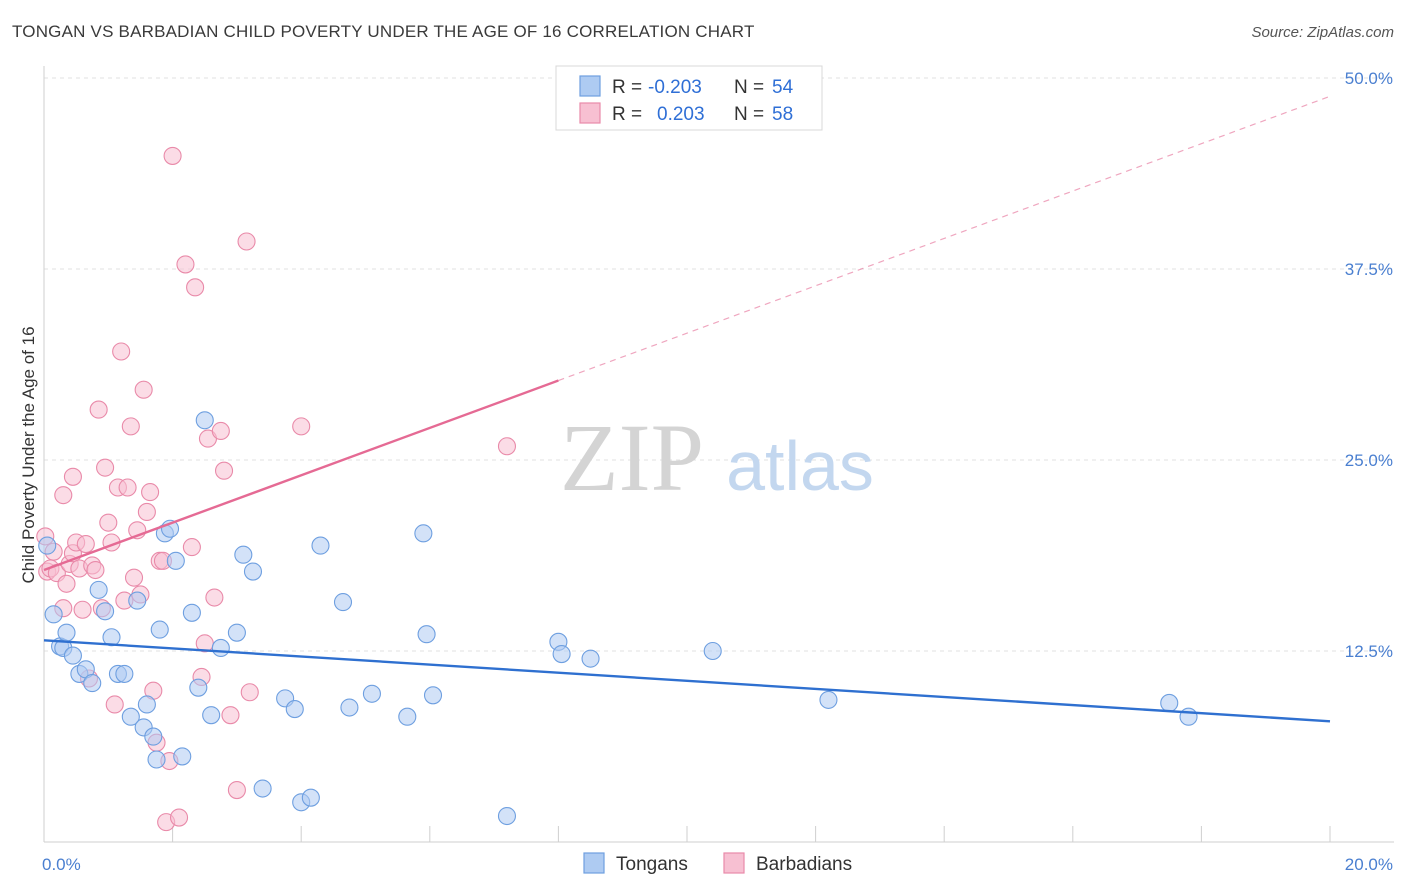  I want to click on bottom-legend-swatch-barbadians, so click(734, 863).